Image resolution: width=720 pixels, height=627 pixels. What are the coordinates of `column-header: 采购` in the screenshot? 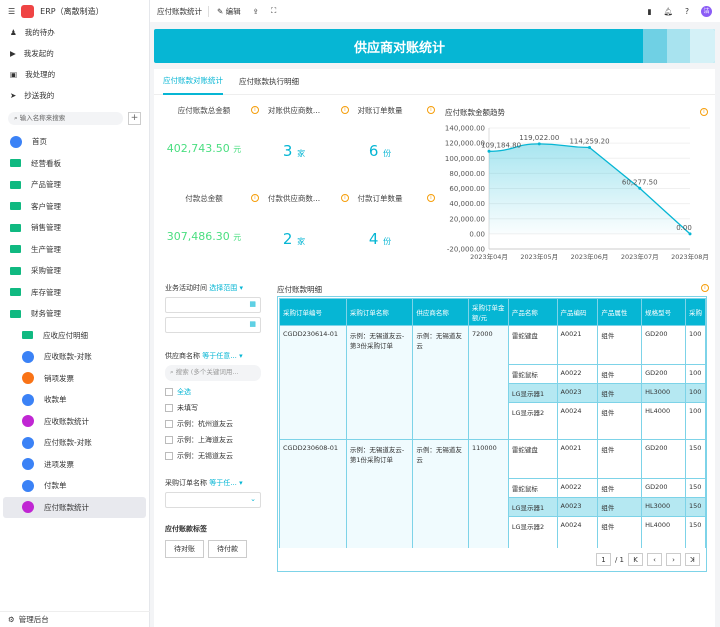 It's located at (695, 312).